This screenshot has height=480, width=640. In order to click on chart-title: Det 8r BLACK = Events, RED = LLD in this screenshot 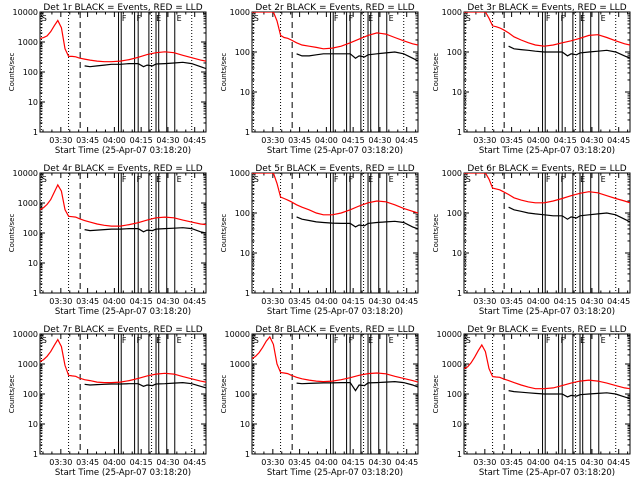, I will do `click(334, 330)`.